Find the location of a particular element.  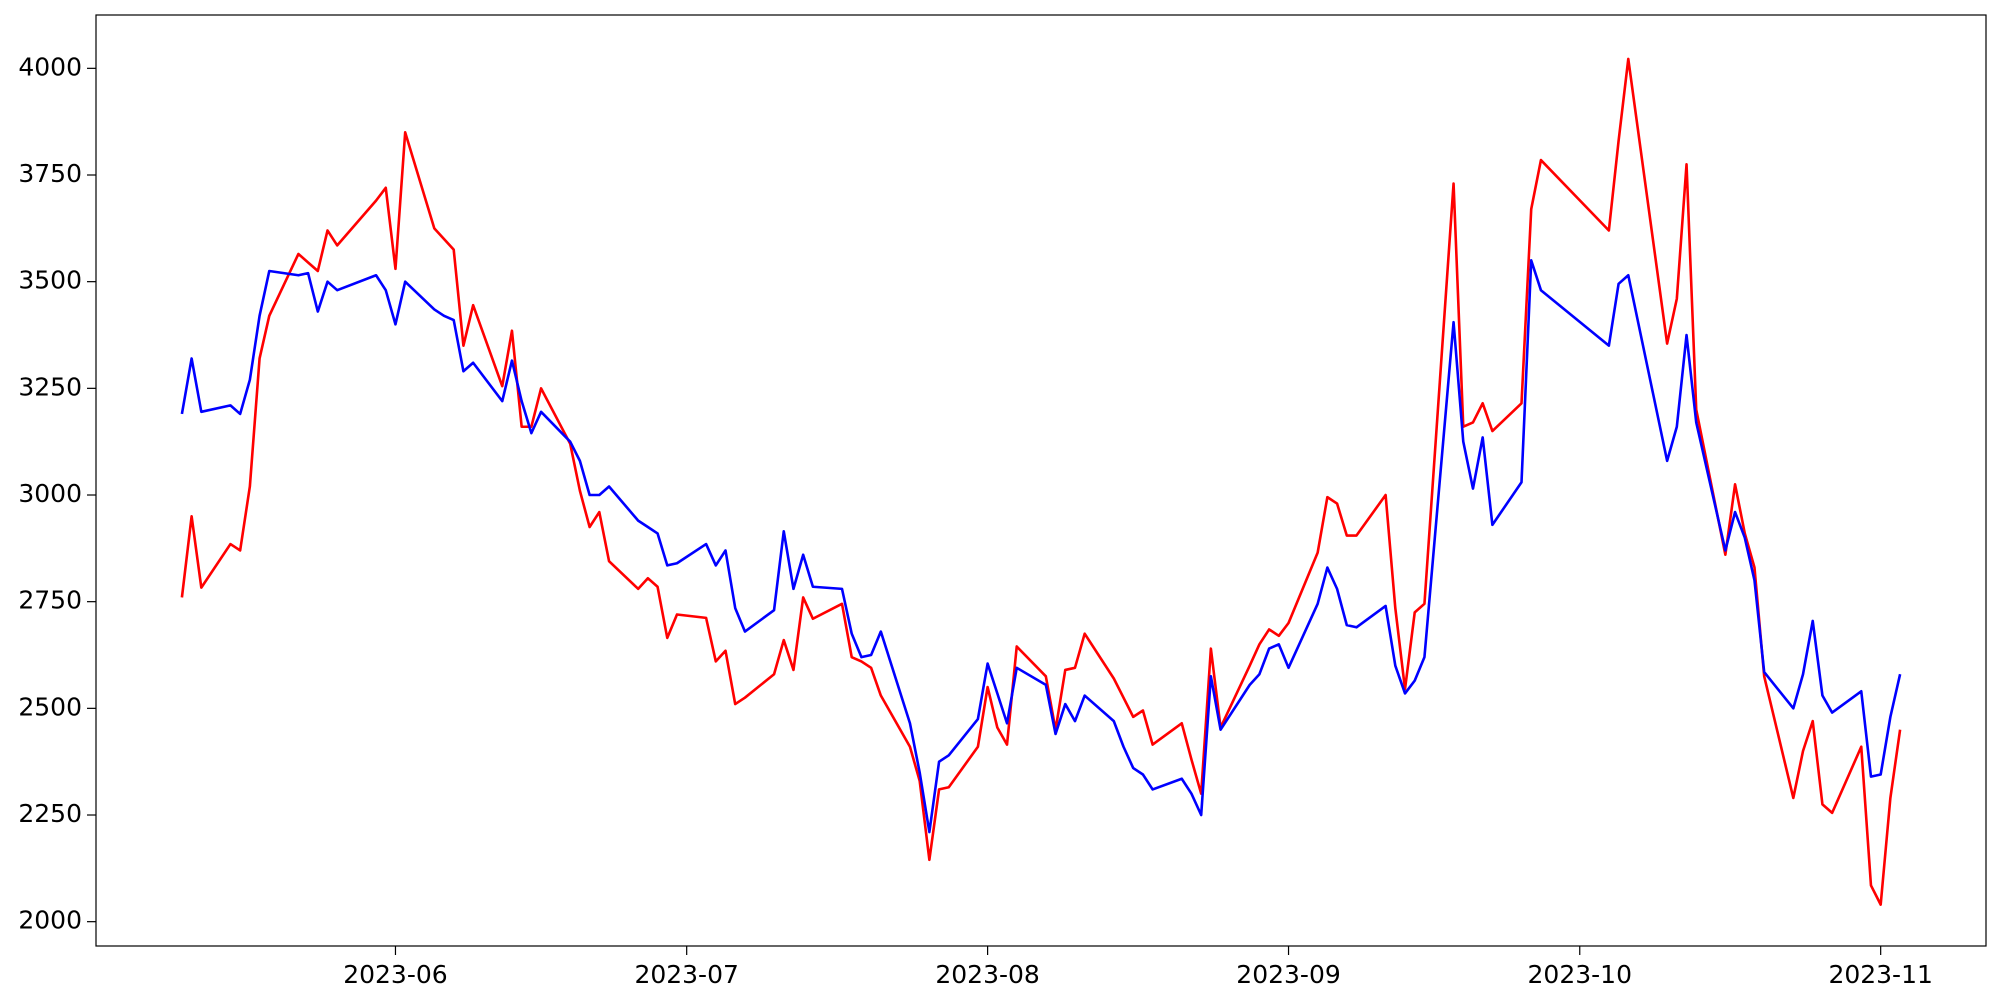

y-tick-label: 3500 is located at coordinates (50, 280).